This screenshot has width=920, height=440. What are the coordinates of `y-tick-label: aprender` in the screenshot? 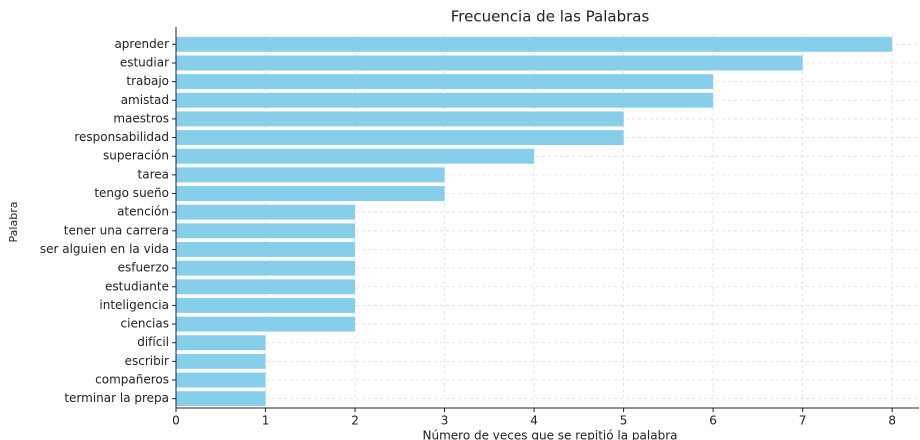 It's located at (141, 44).